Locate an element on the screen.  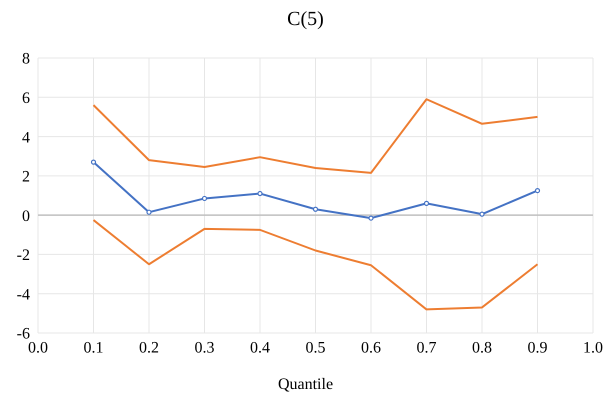
x-tick-label: 0.1 is located at coordinates (94, 347).